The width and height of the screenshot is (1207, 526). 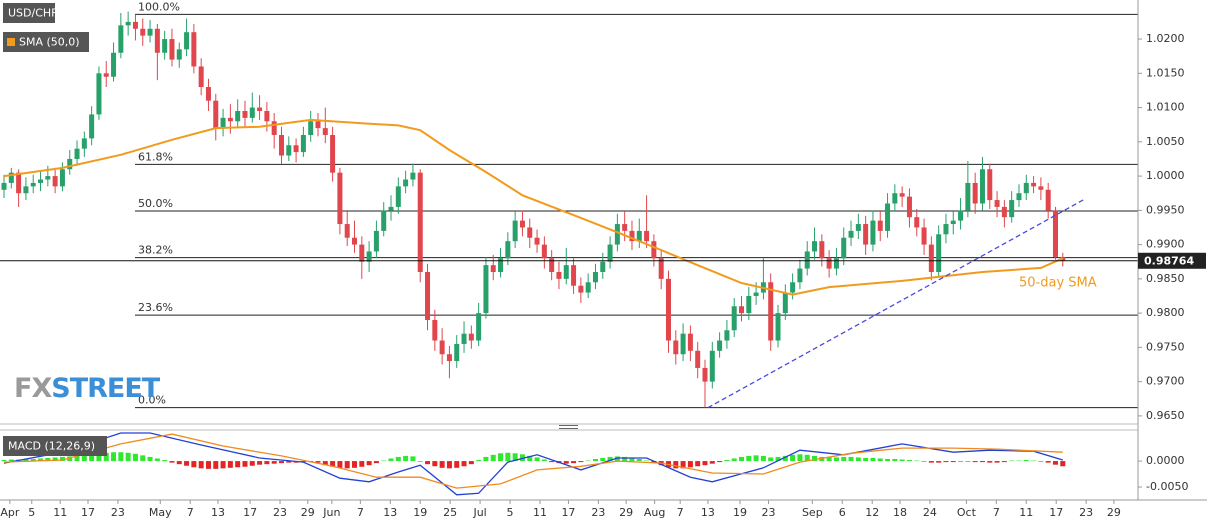 What do you see at coordinates (33, 13) in the screenshot?
I see `symbol-label: USD/CHF` at bounding box center [33, 13].